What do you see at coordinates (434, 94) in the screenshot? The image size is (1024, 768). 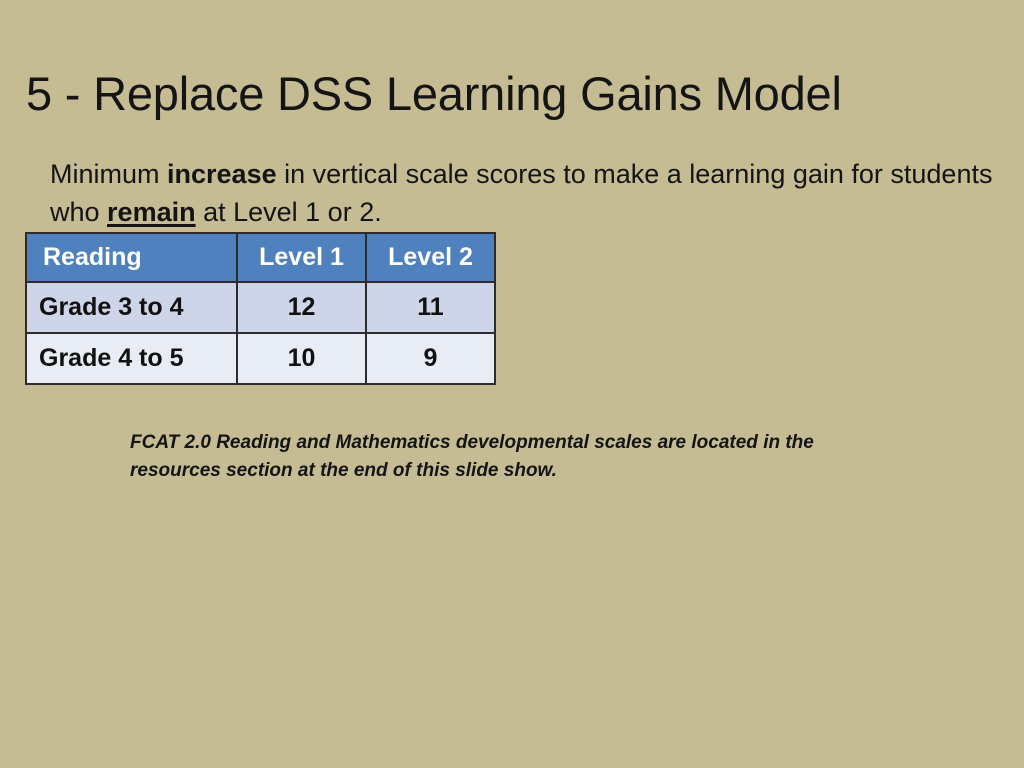 I see `page-title: 5 - Replace DSS Learning Gains Model` at bounding box center [434, 94].